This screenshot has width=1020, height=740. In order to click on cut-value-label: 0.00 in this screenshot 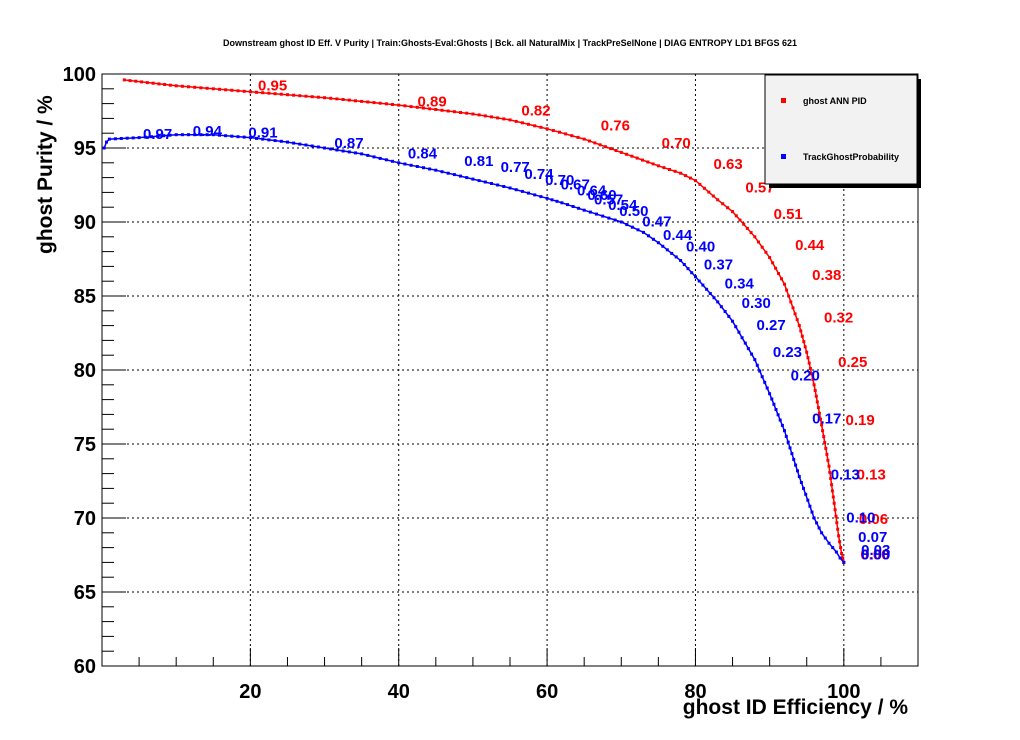, I will do `click(874, 555)`.